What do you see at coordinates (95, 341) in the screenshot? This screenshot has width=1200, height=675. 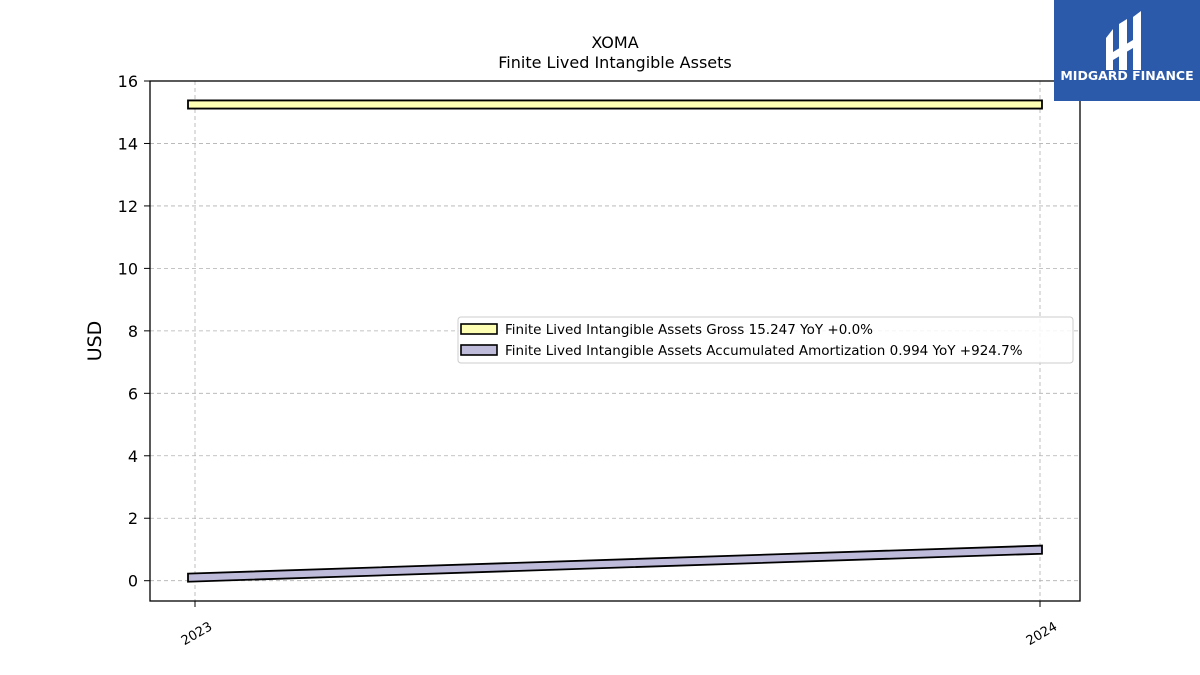 I see `y-axis-label: USD` at bounding box center [95, 341].